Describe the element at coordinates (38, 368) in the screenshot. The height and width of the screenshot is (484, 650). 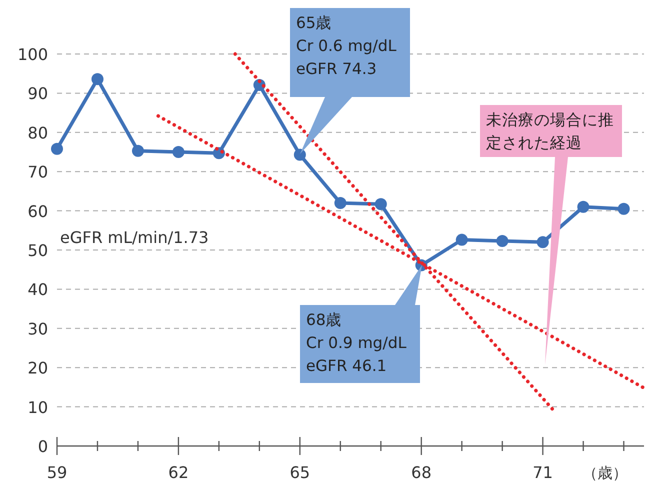
I see `y-tick-label: 20` at that location.